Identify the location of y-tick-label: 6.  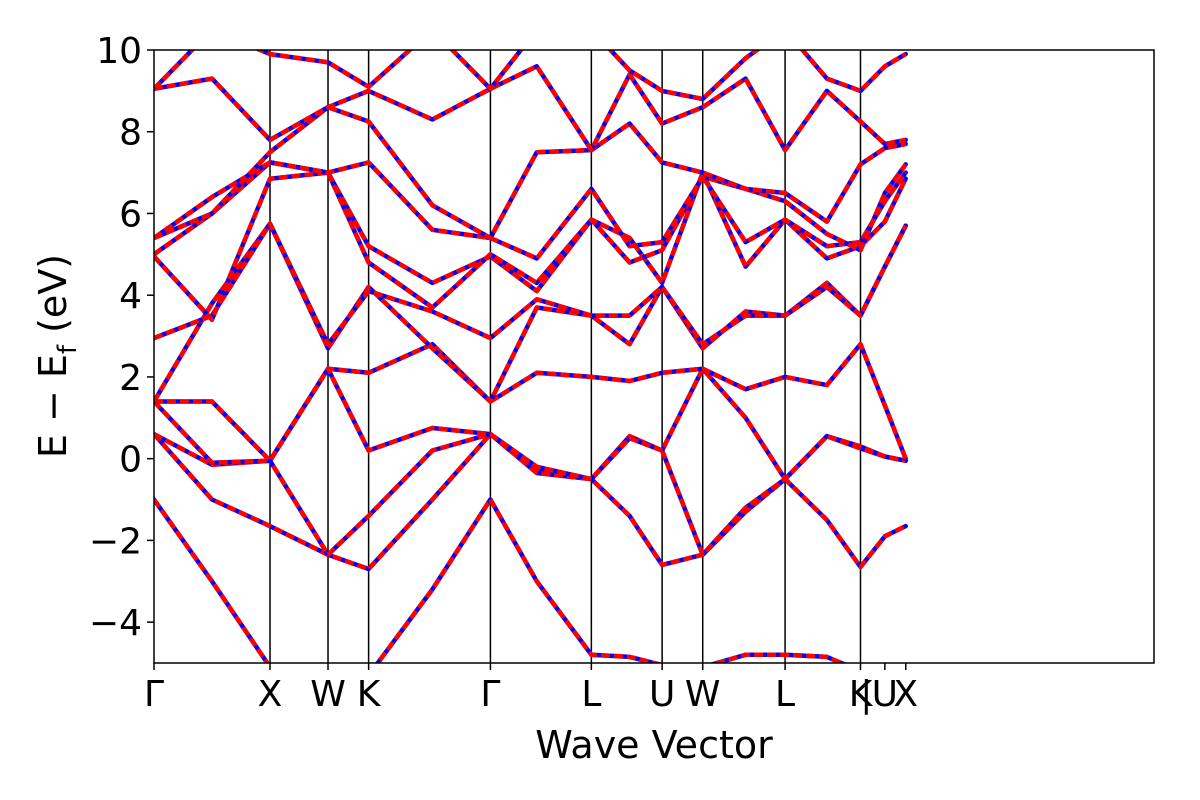
(130, 214).